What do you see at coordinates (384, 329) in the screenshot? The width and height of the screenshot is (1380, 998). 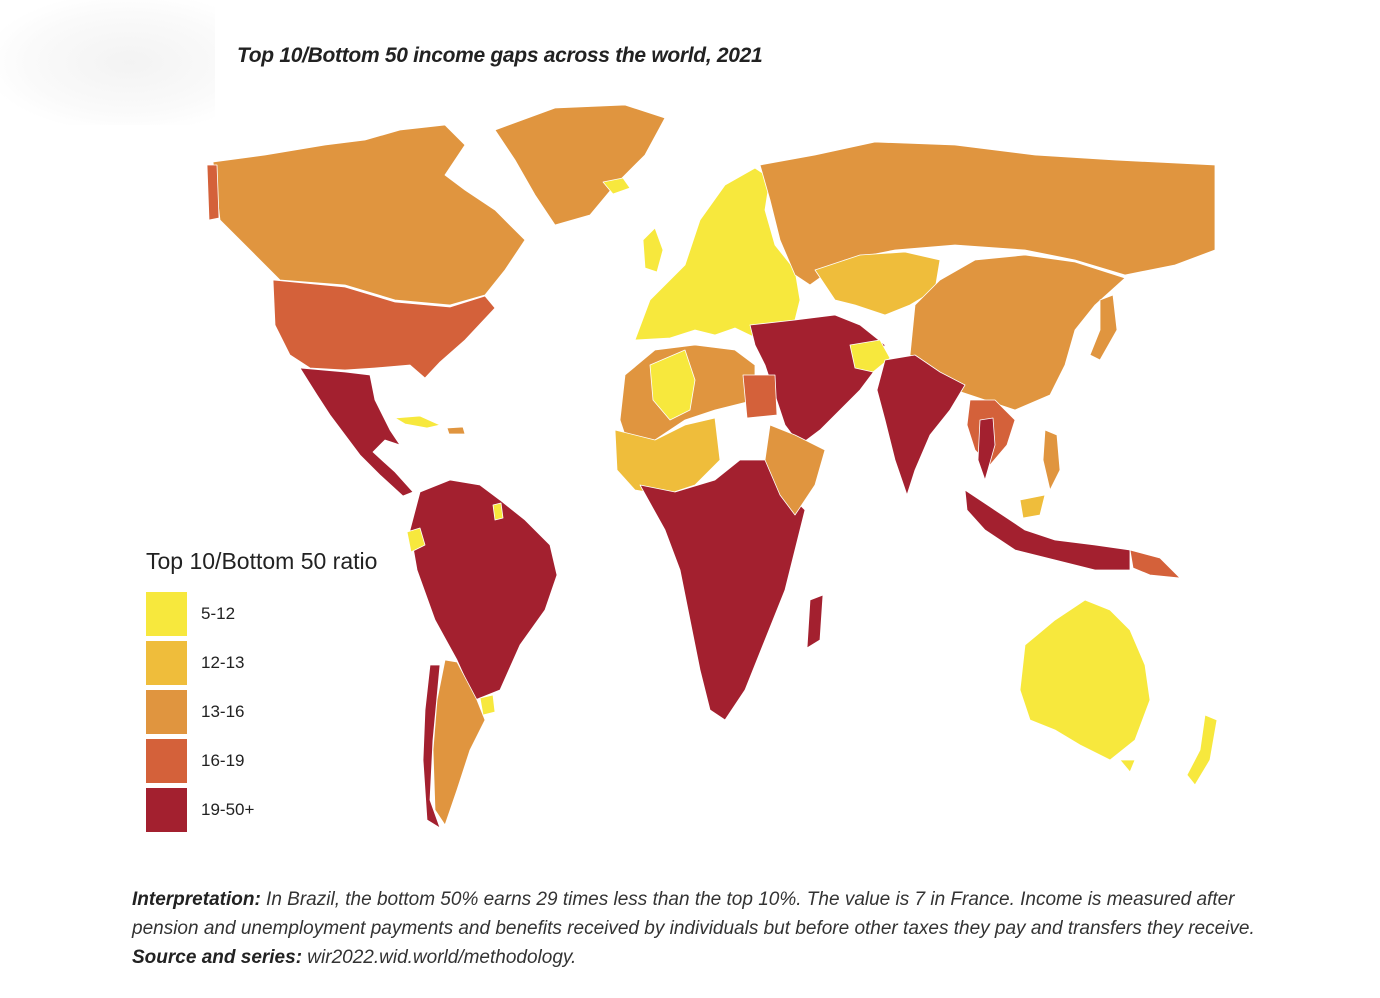 I see `region-united-states` at bounding box center [384, 329].